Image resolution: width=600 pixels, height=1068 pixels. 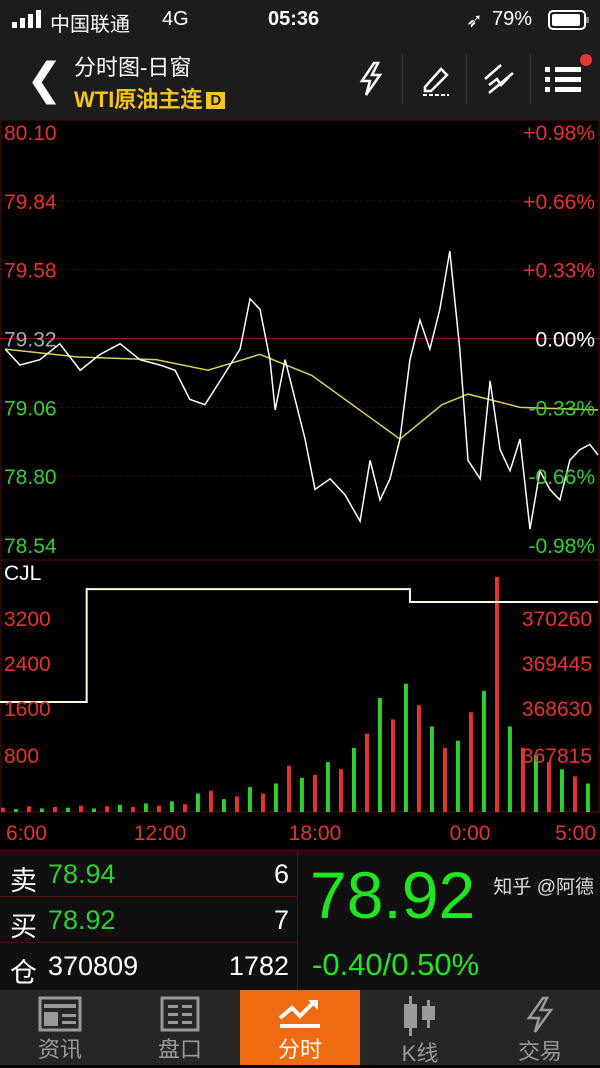 What do you see at coordinates (90, 25) in the screenshot?
I see `carrier: 中国联通` at bounding box center [90, 25].